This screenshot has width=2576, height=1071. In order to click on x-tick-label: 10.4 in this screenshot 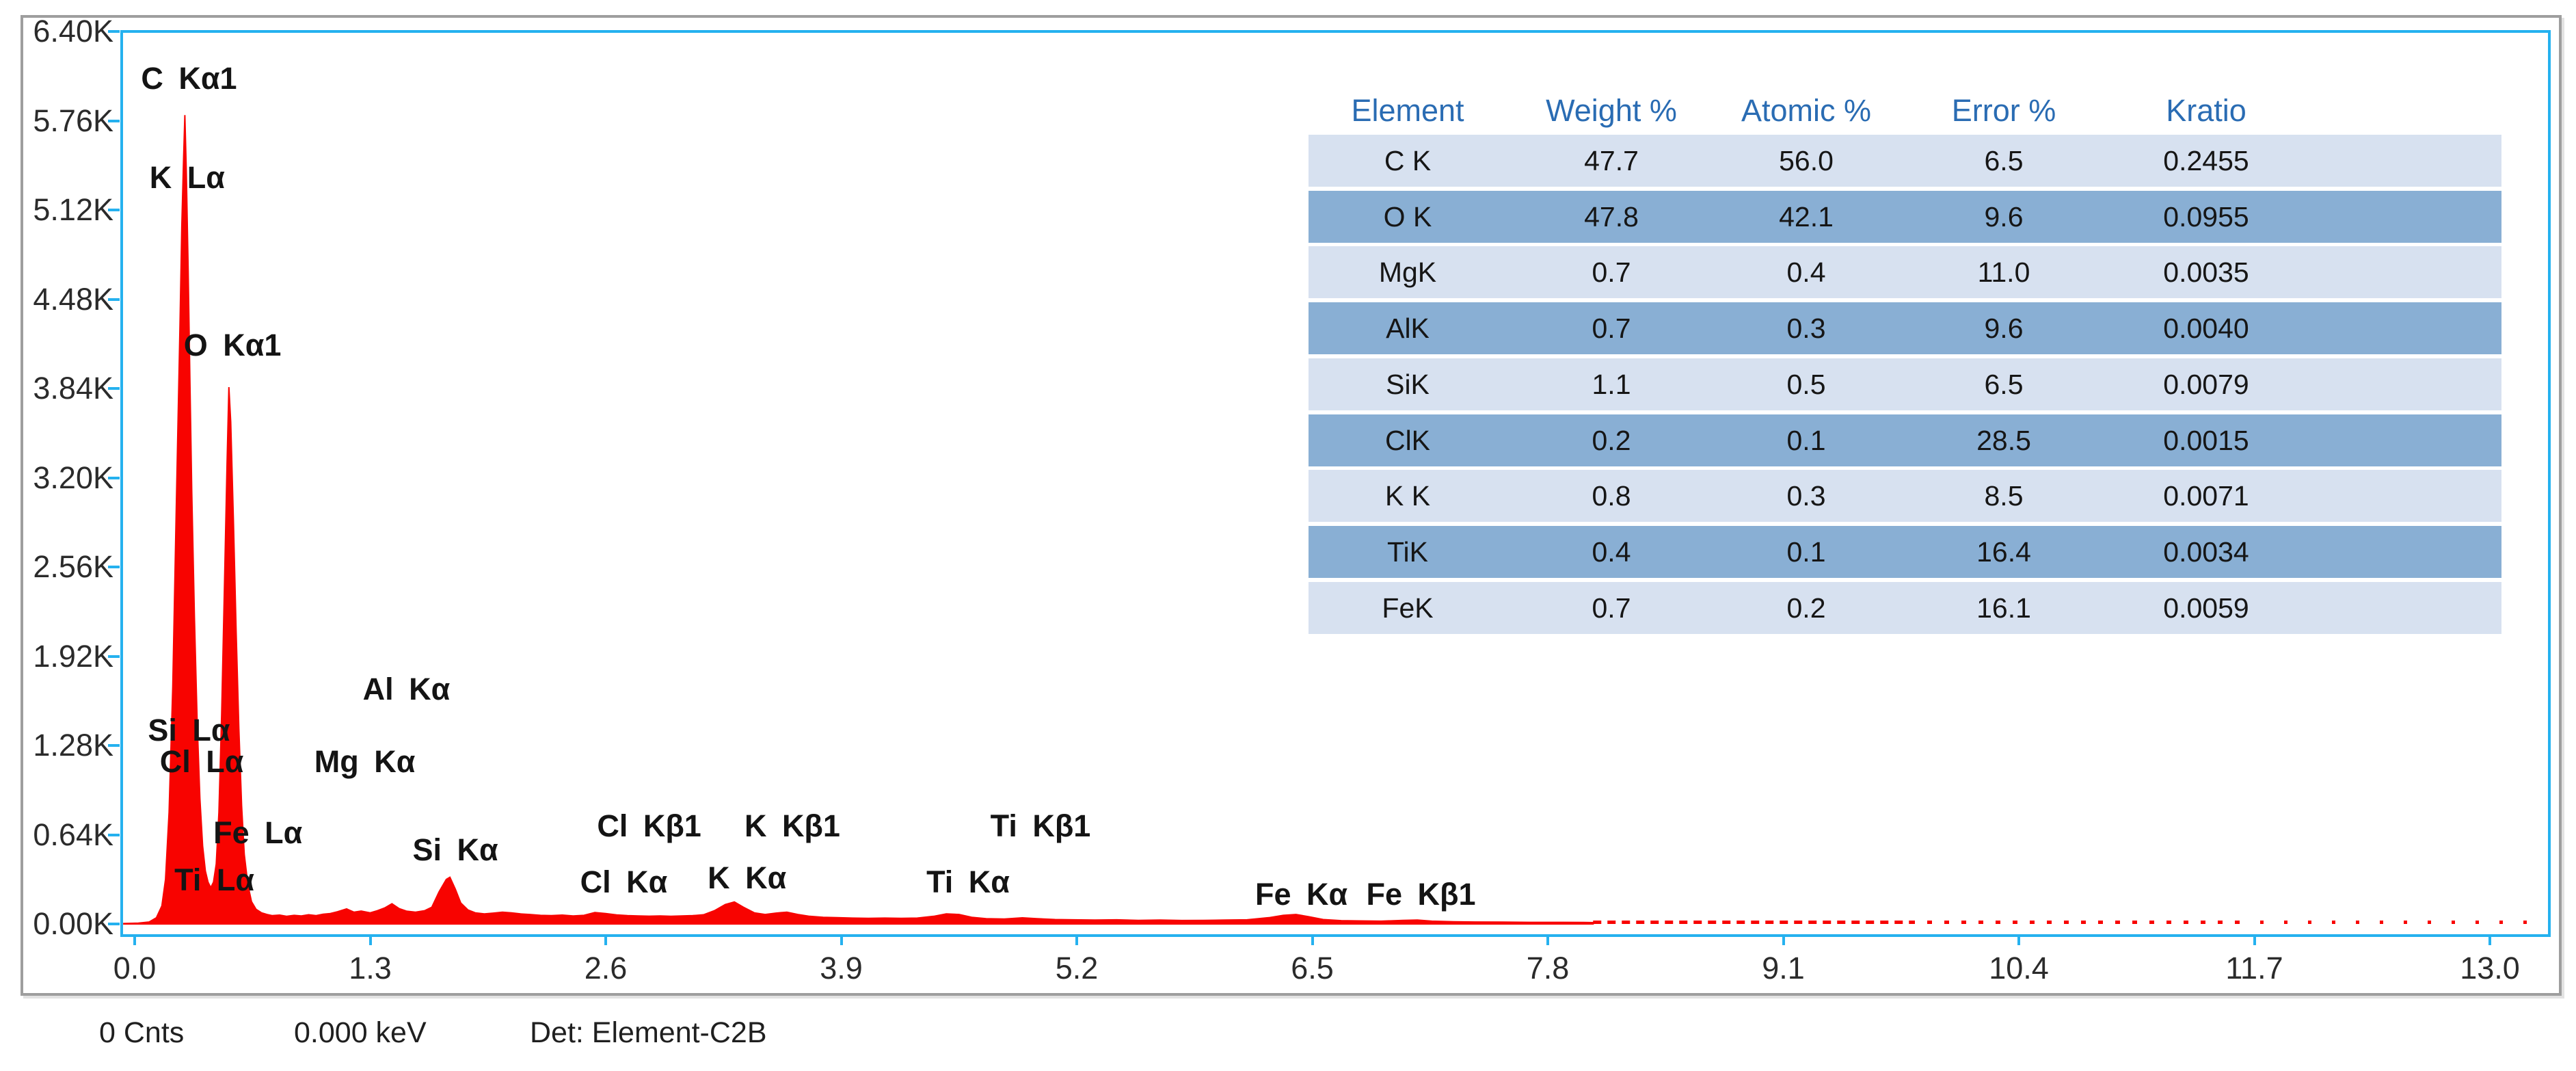, I will do `click(2019, 968)`.